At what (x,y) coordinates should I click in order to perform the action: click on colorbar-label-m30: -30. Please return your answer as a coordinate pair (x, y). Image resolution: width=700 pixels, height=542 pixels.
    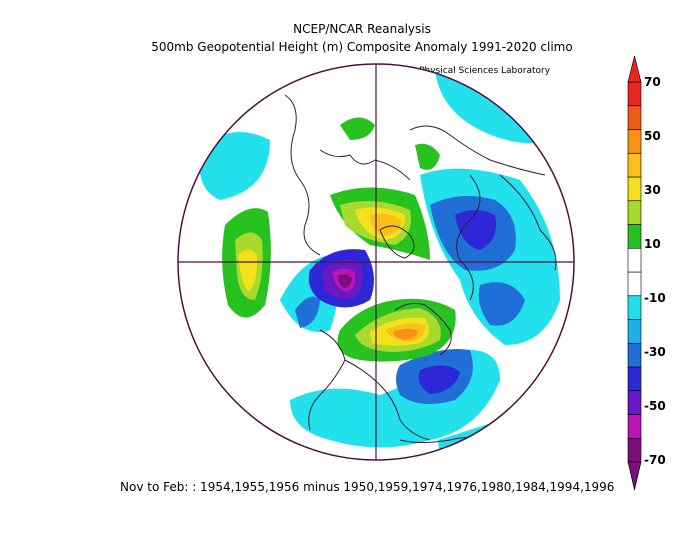
    Looking at the image, I should click on (655, 352).